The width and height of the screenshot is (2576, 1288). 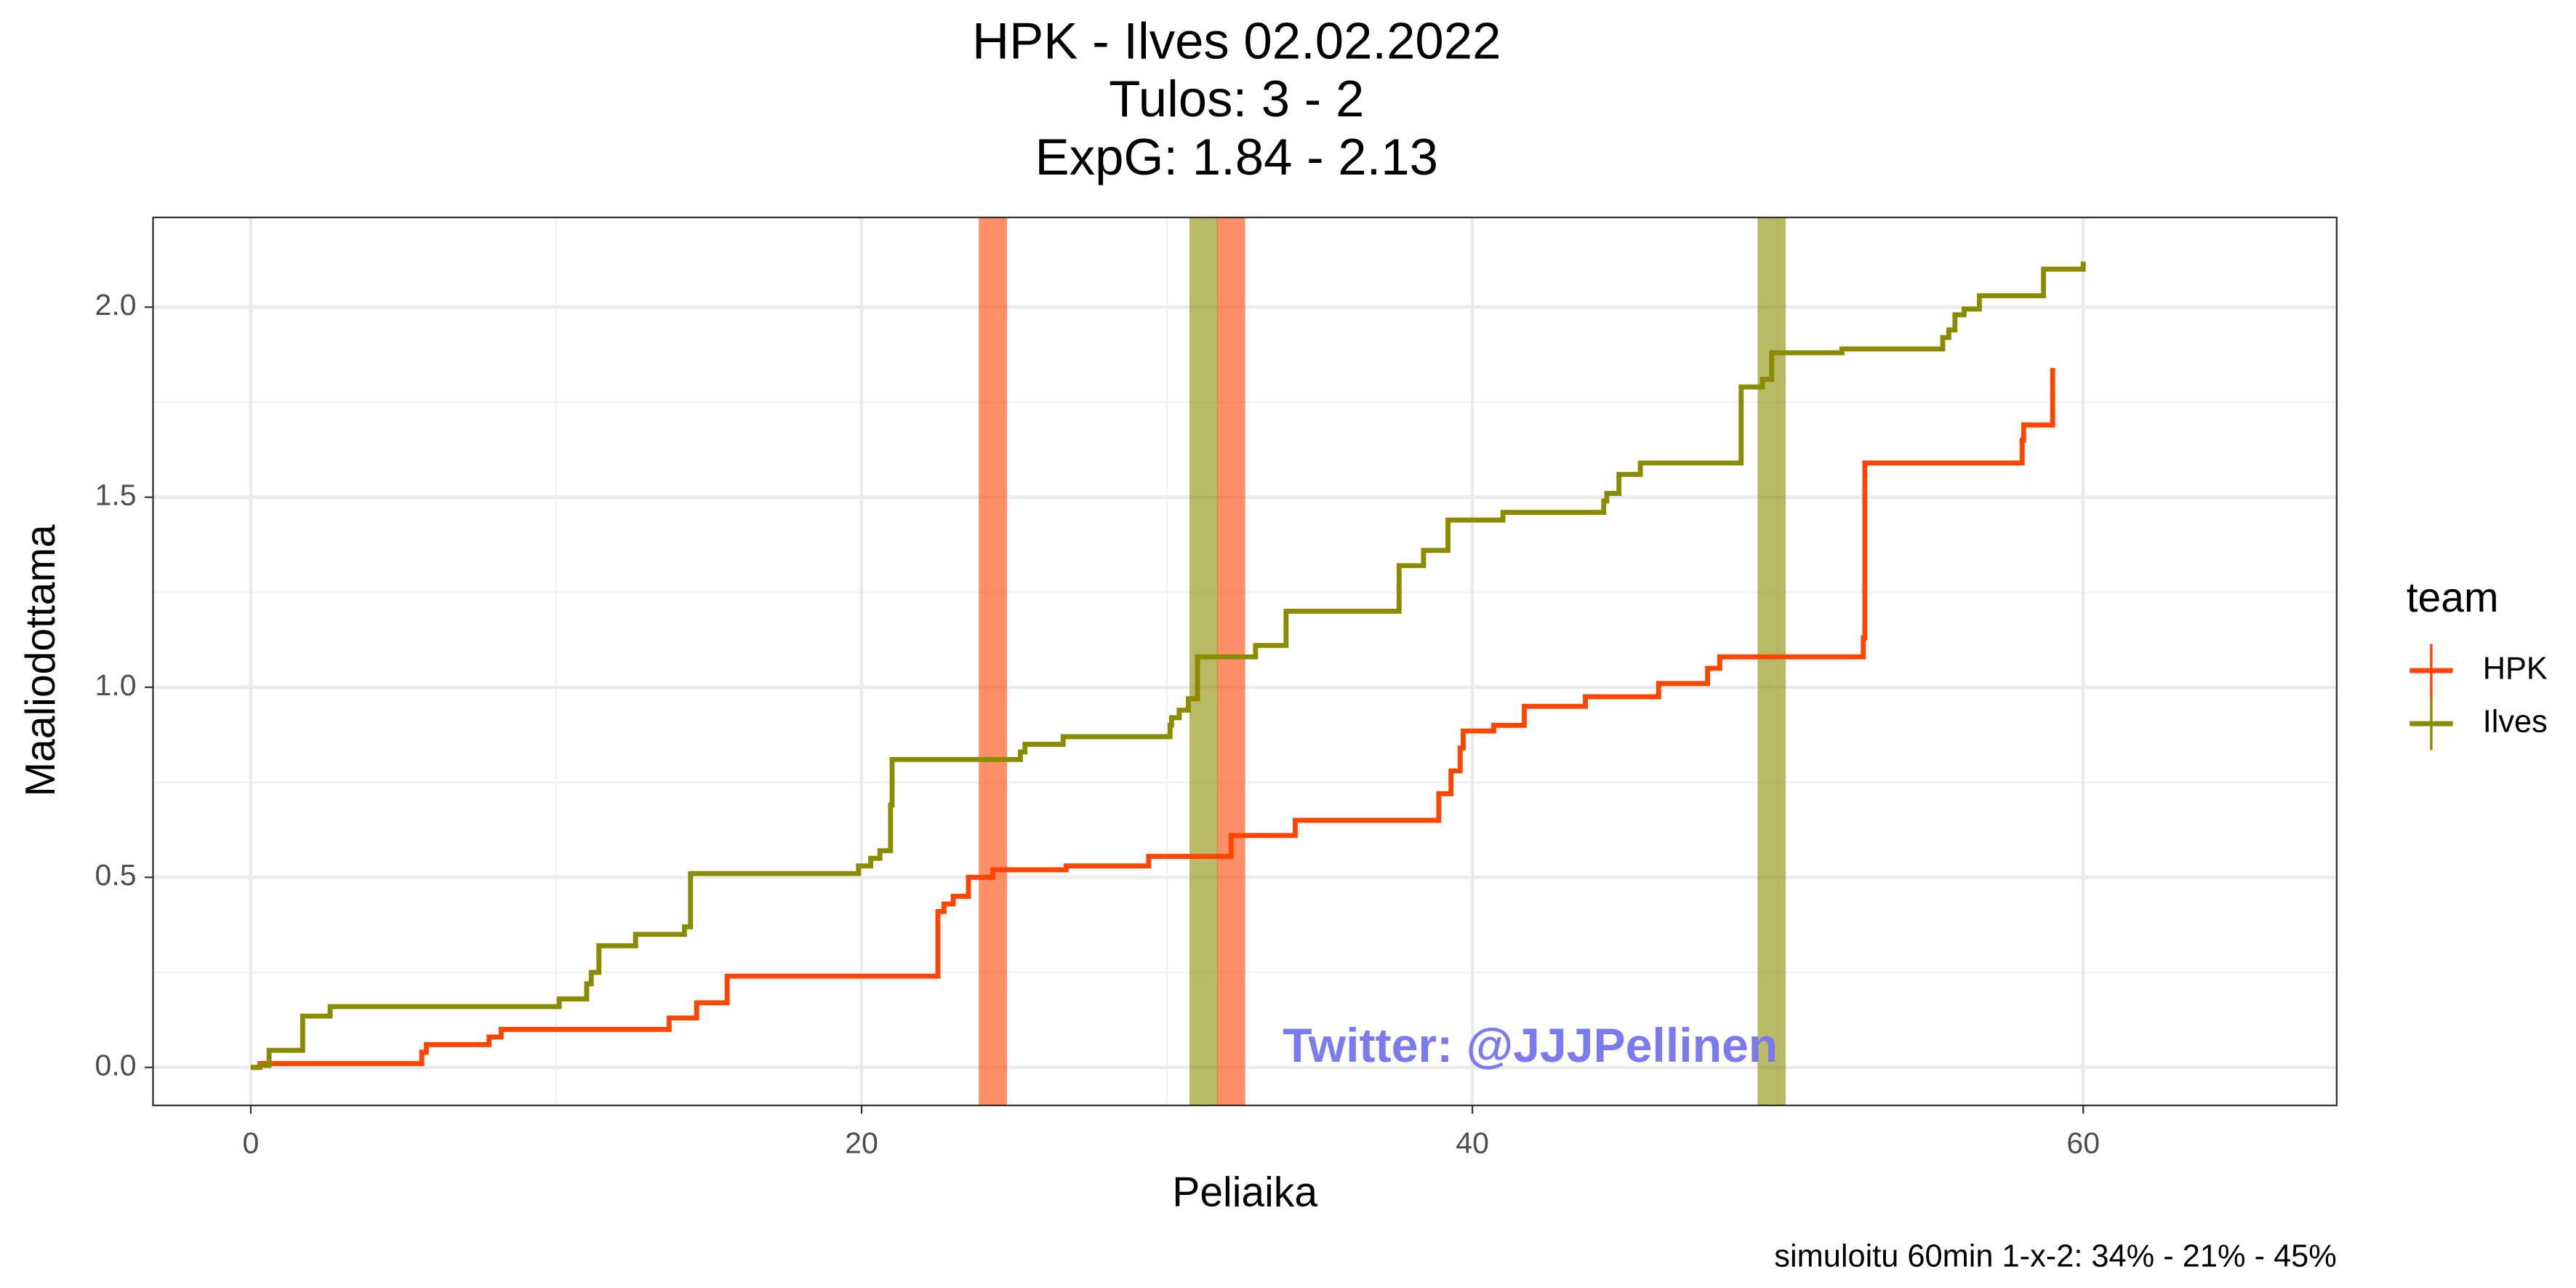 I want to click on y-tick-label: 1.5, so click(x=116, y=495).